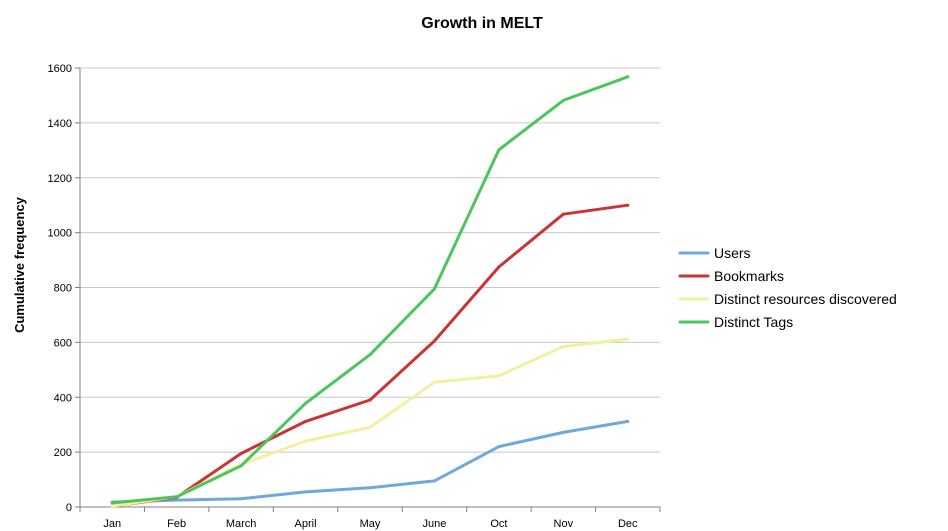  I want to click on x-tick-label: May, so click(370, 524).